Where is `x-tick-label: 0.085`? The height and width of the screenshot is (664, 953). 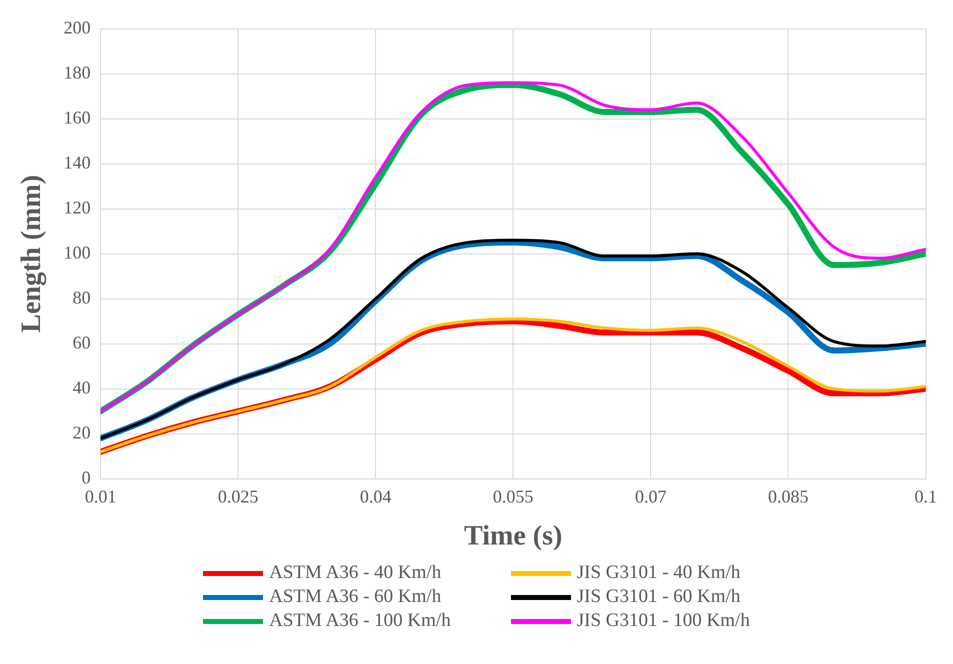 x-tick-label: 0.085 is located at coordinates (788, 496).